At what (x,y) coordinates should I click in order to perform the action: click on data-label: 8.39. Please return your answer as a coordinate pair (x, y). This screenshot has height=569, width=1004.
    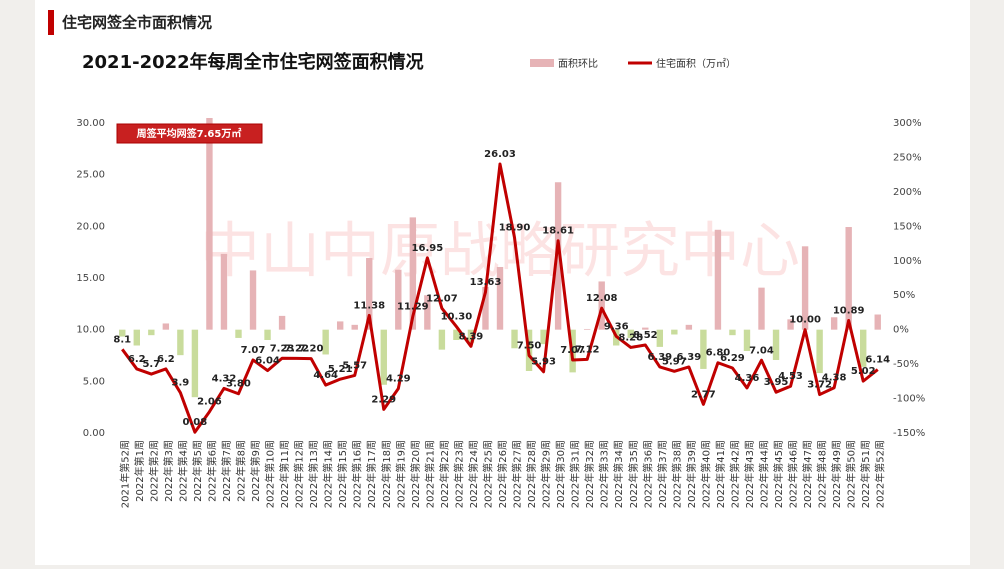
    Looking at the image, I should click on (471, 336).